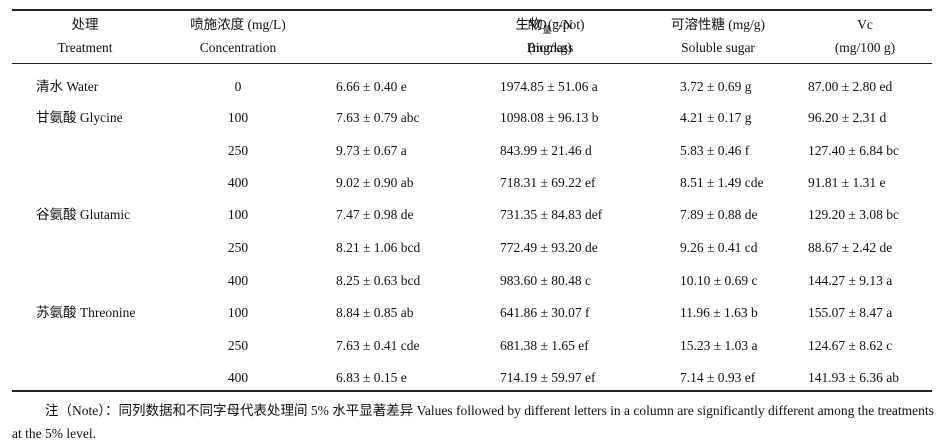 The image size is (944, 446). I want to click on data-cell: 155.07 ± 8.47 a, so click(850, 312).